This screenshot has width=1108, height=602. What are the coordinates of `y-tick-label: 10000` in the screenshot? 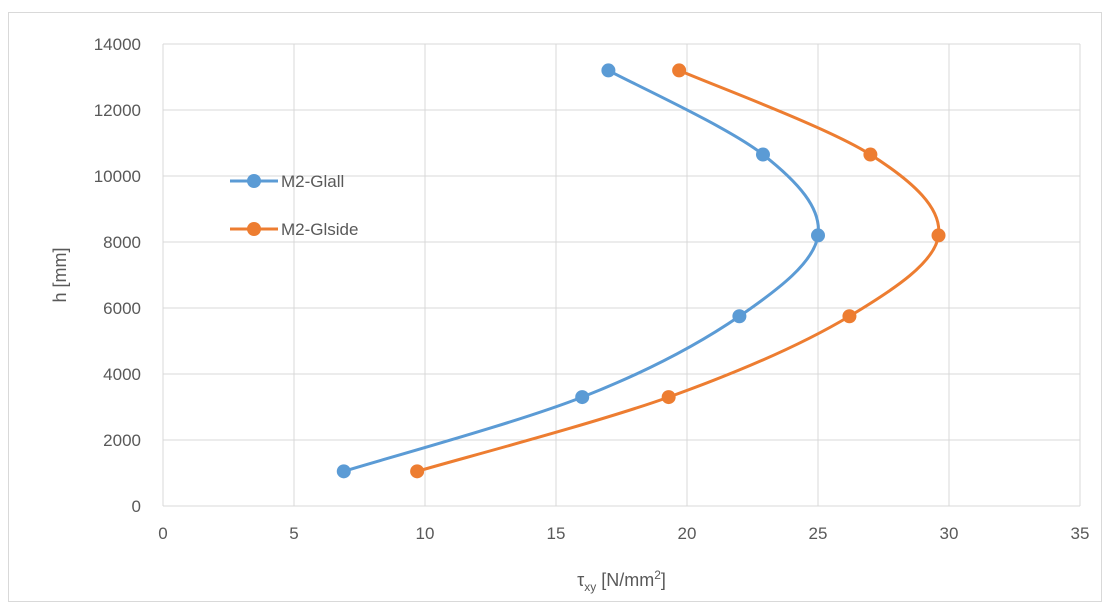 It's located at (117, 176).